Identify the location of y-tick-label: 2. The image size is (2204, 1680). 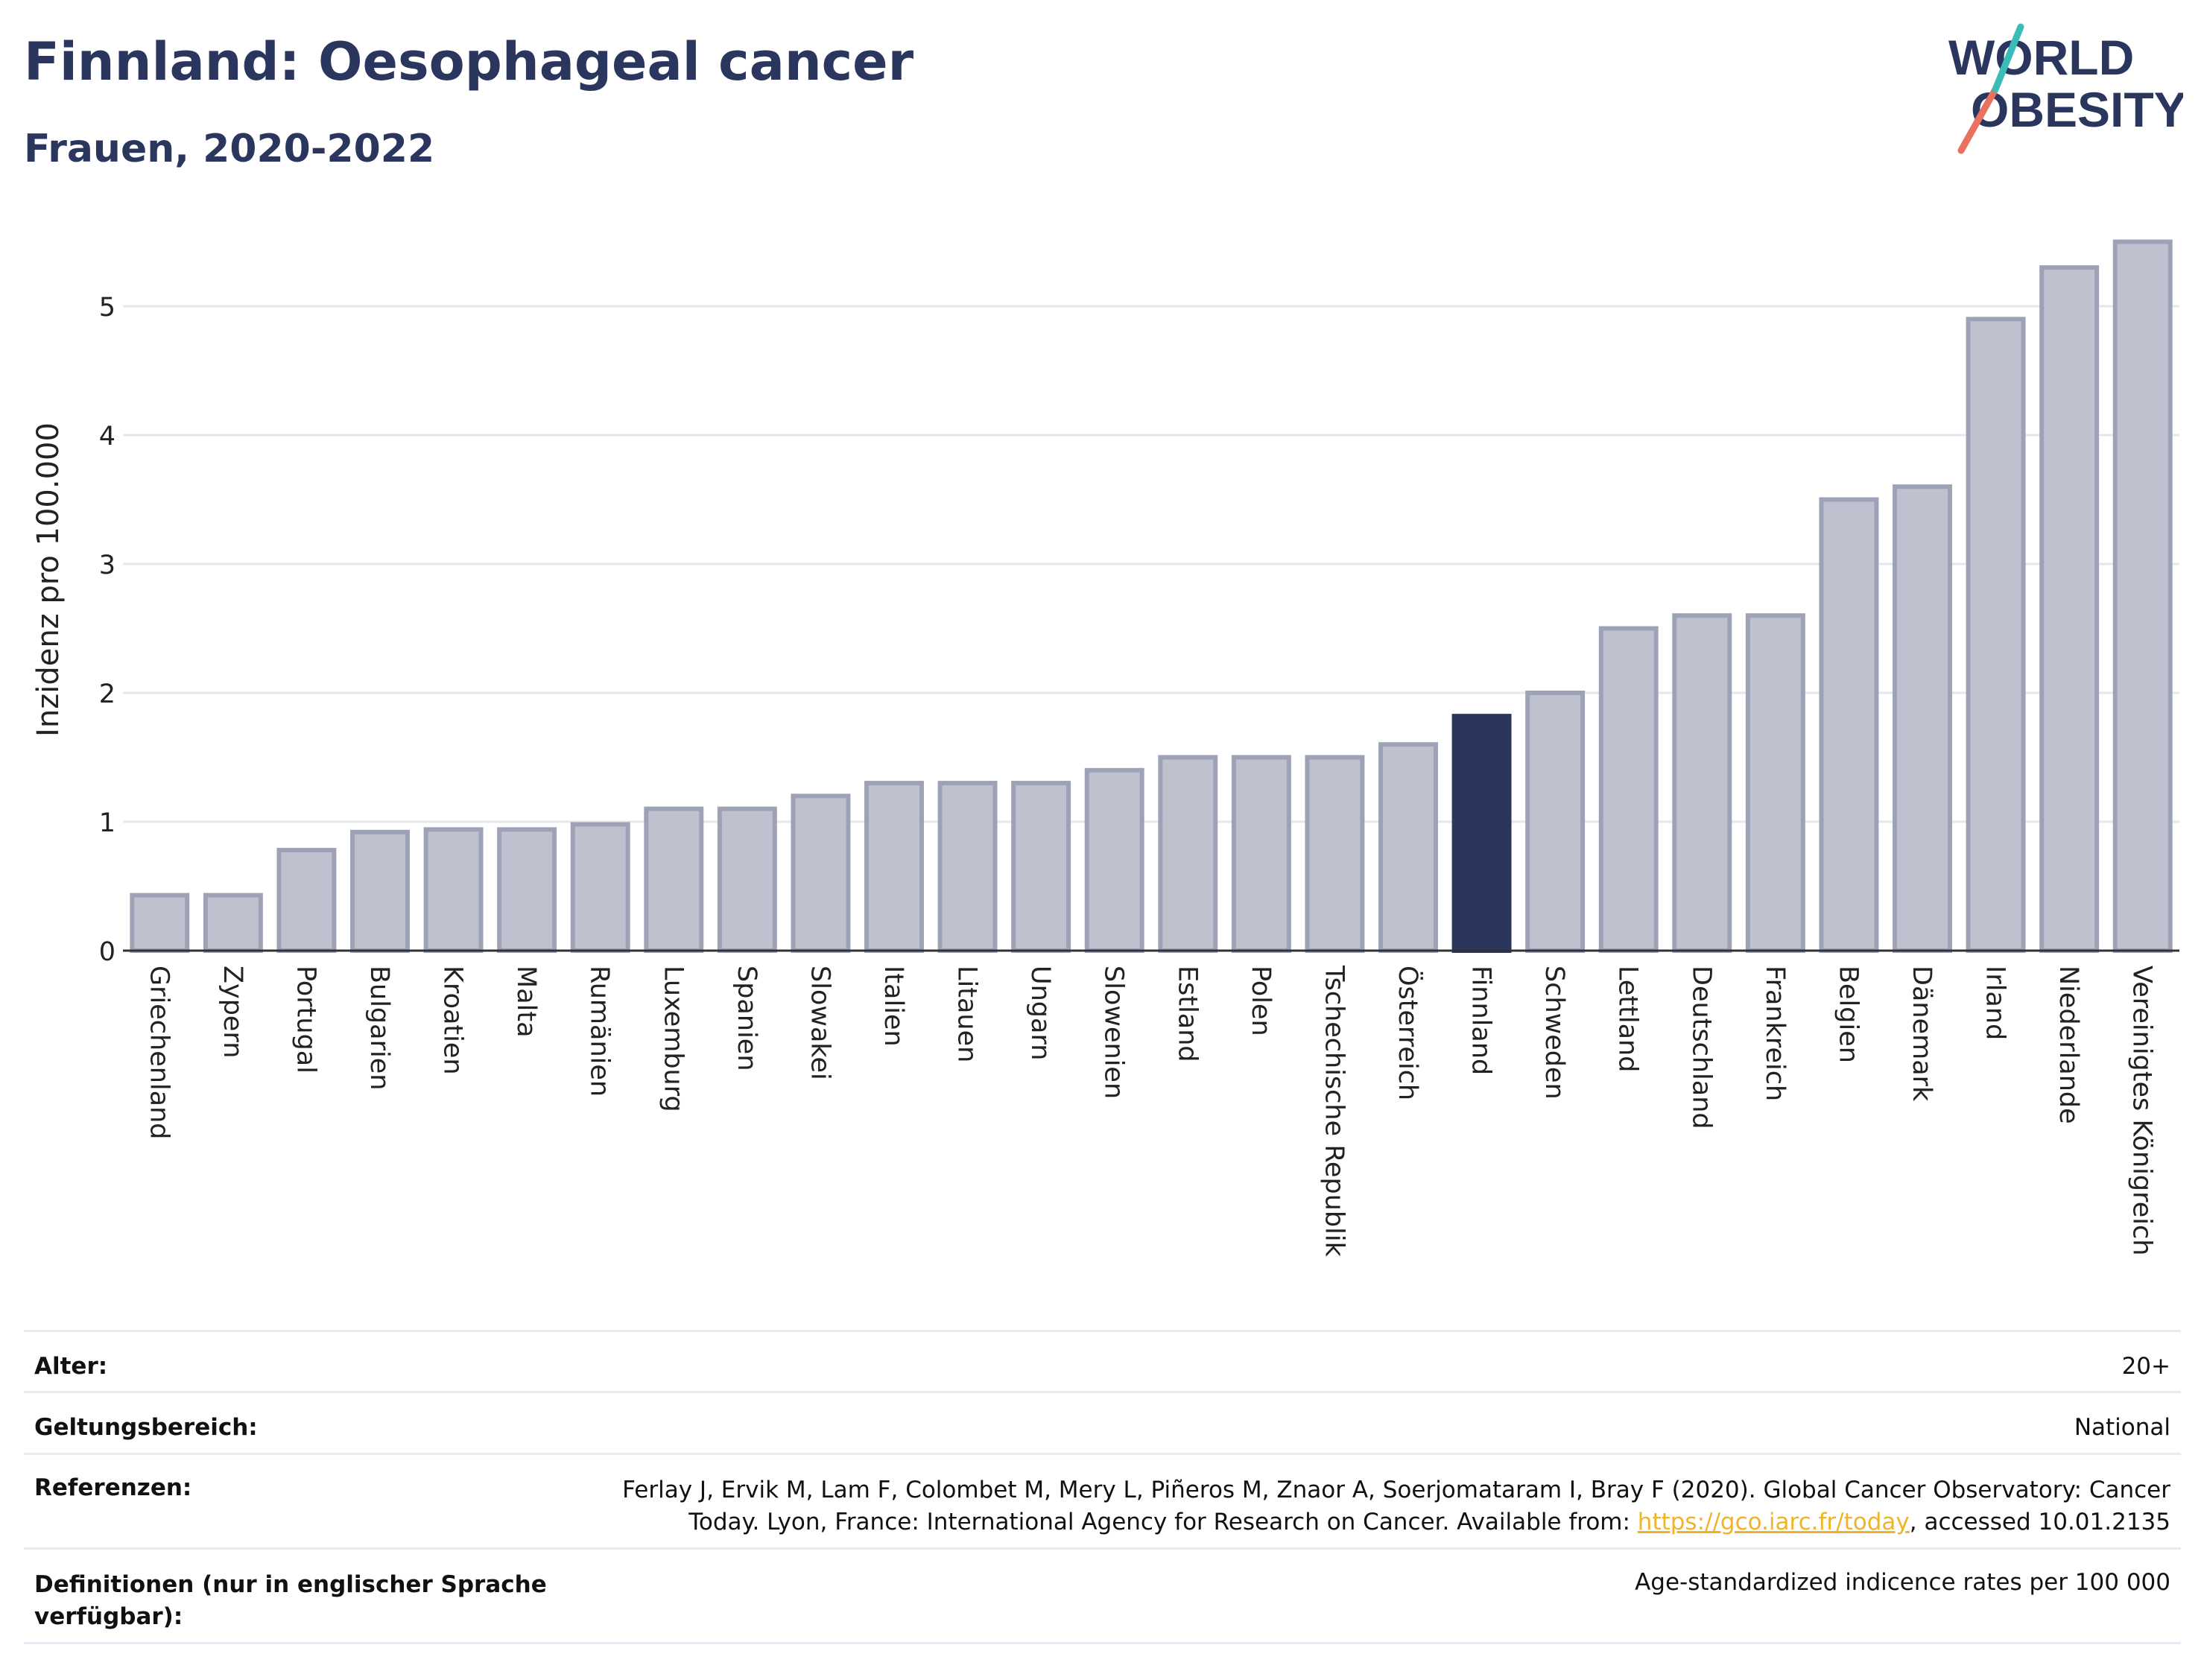
(107, 694).